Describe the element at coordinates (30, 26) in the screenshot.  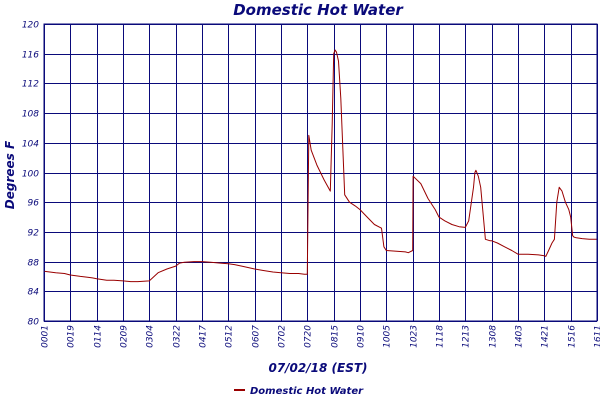
I see `y-tick-label: 120` at that location.